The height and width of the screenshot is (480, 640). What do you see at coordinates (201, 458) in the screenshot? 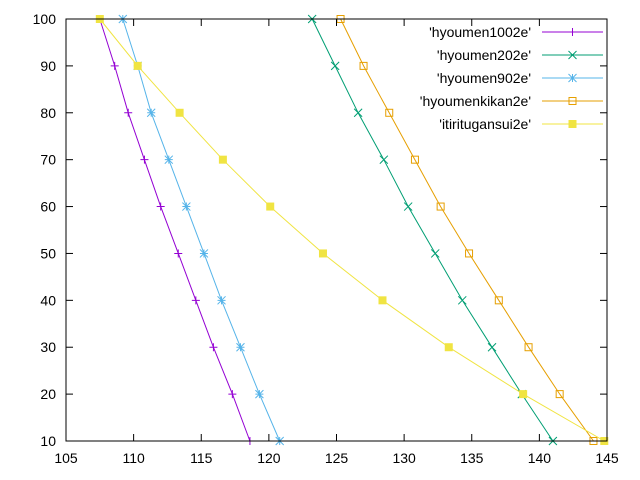
I see `x-tick-label: 115` at bounding box center [201, 458].